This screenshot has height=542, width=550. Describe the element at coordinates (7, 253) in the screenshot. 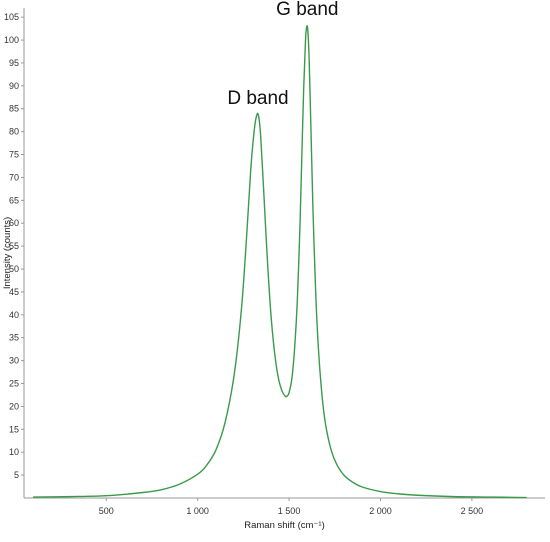

I see `y-axis-title: Intensity (counts)` at that location.